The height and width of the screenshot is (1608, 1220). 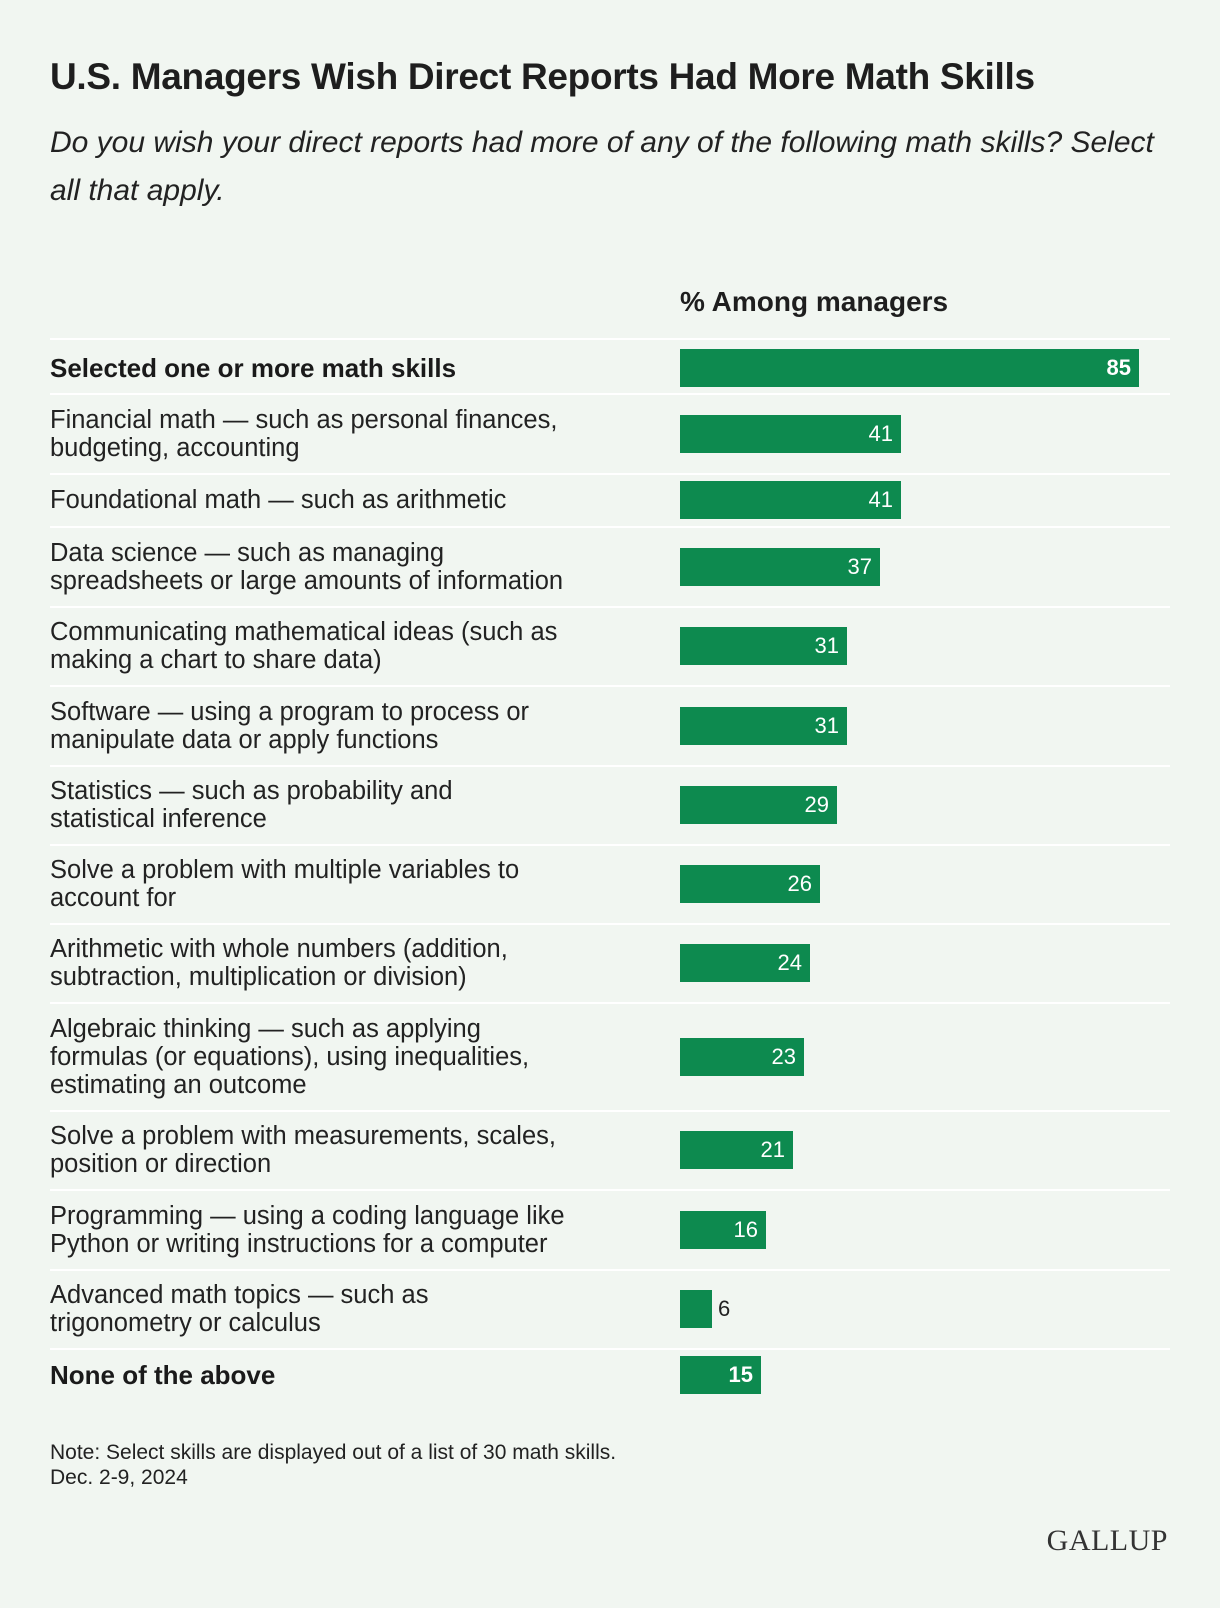 What do you see at coordinates (799, 883) in the screenshot?
I see `data-label: 26` at bounding box center [799, 883].